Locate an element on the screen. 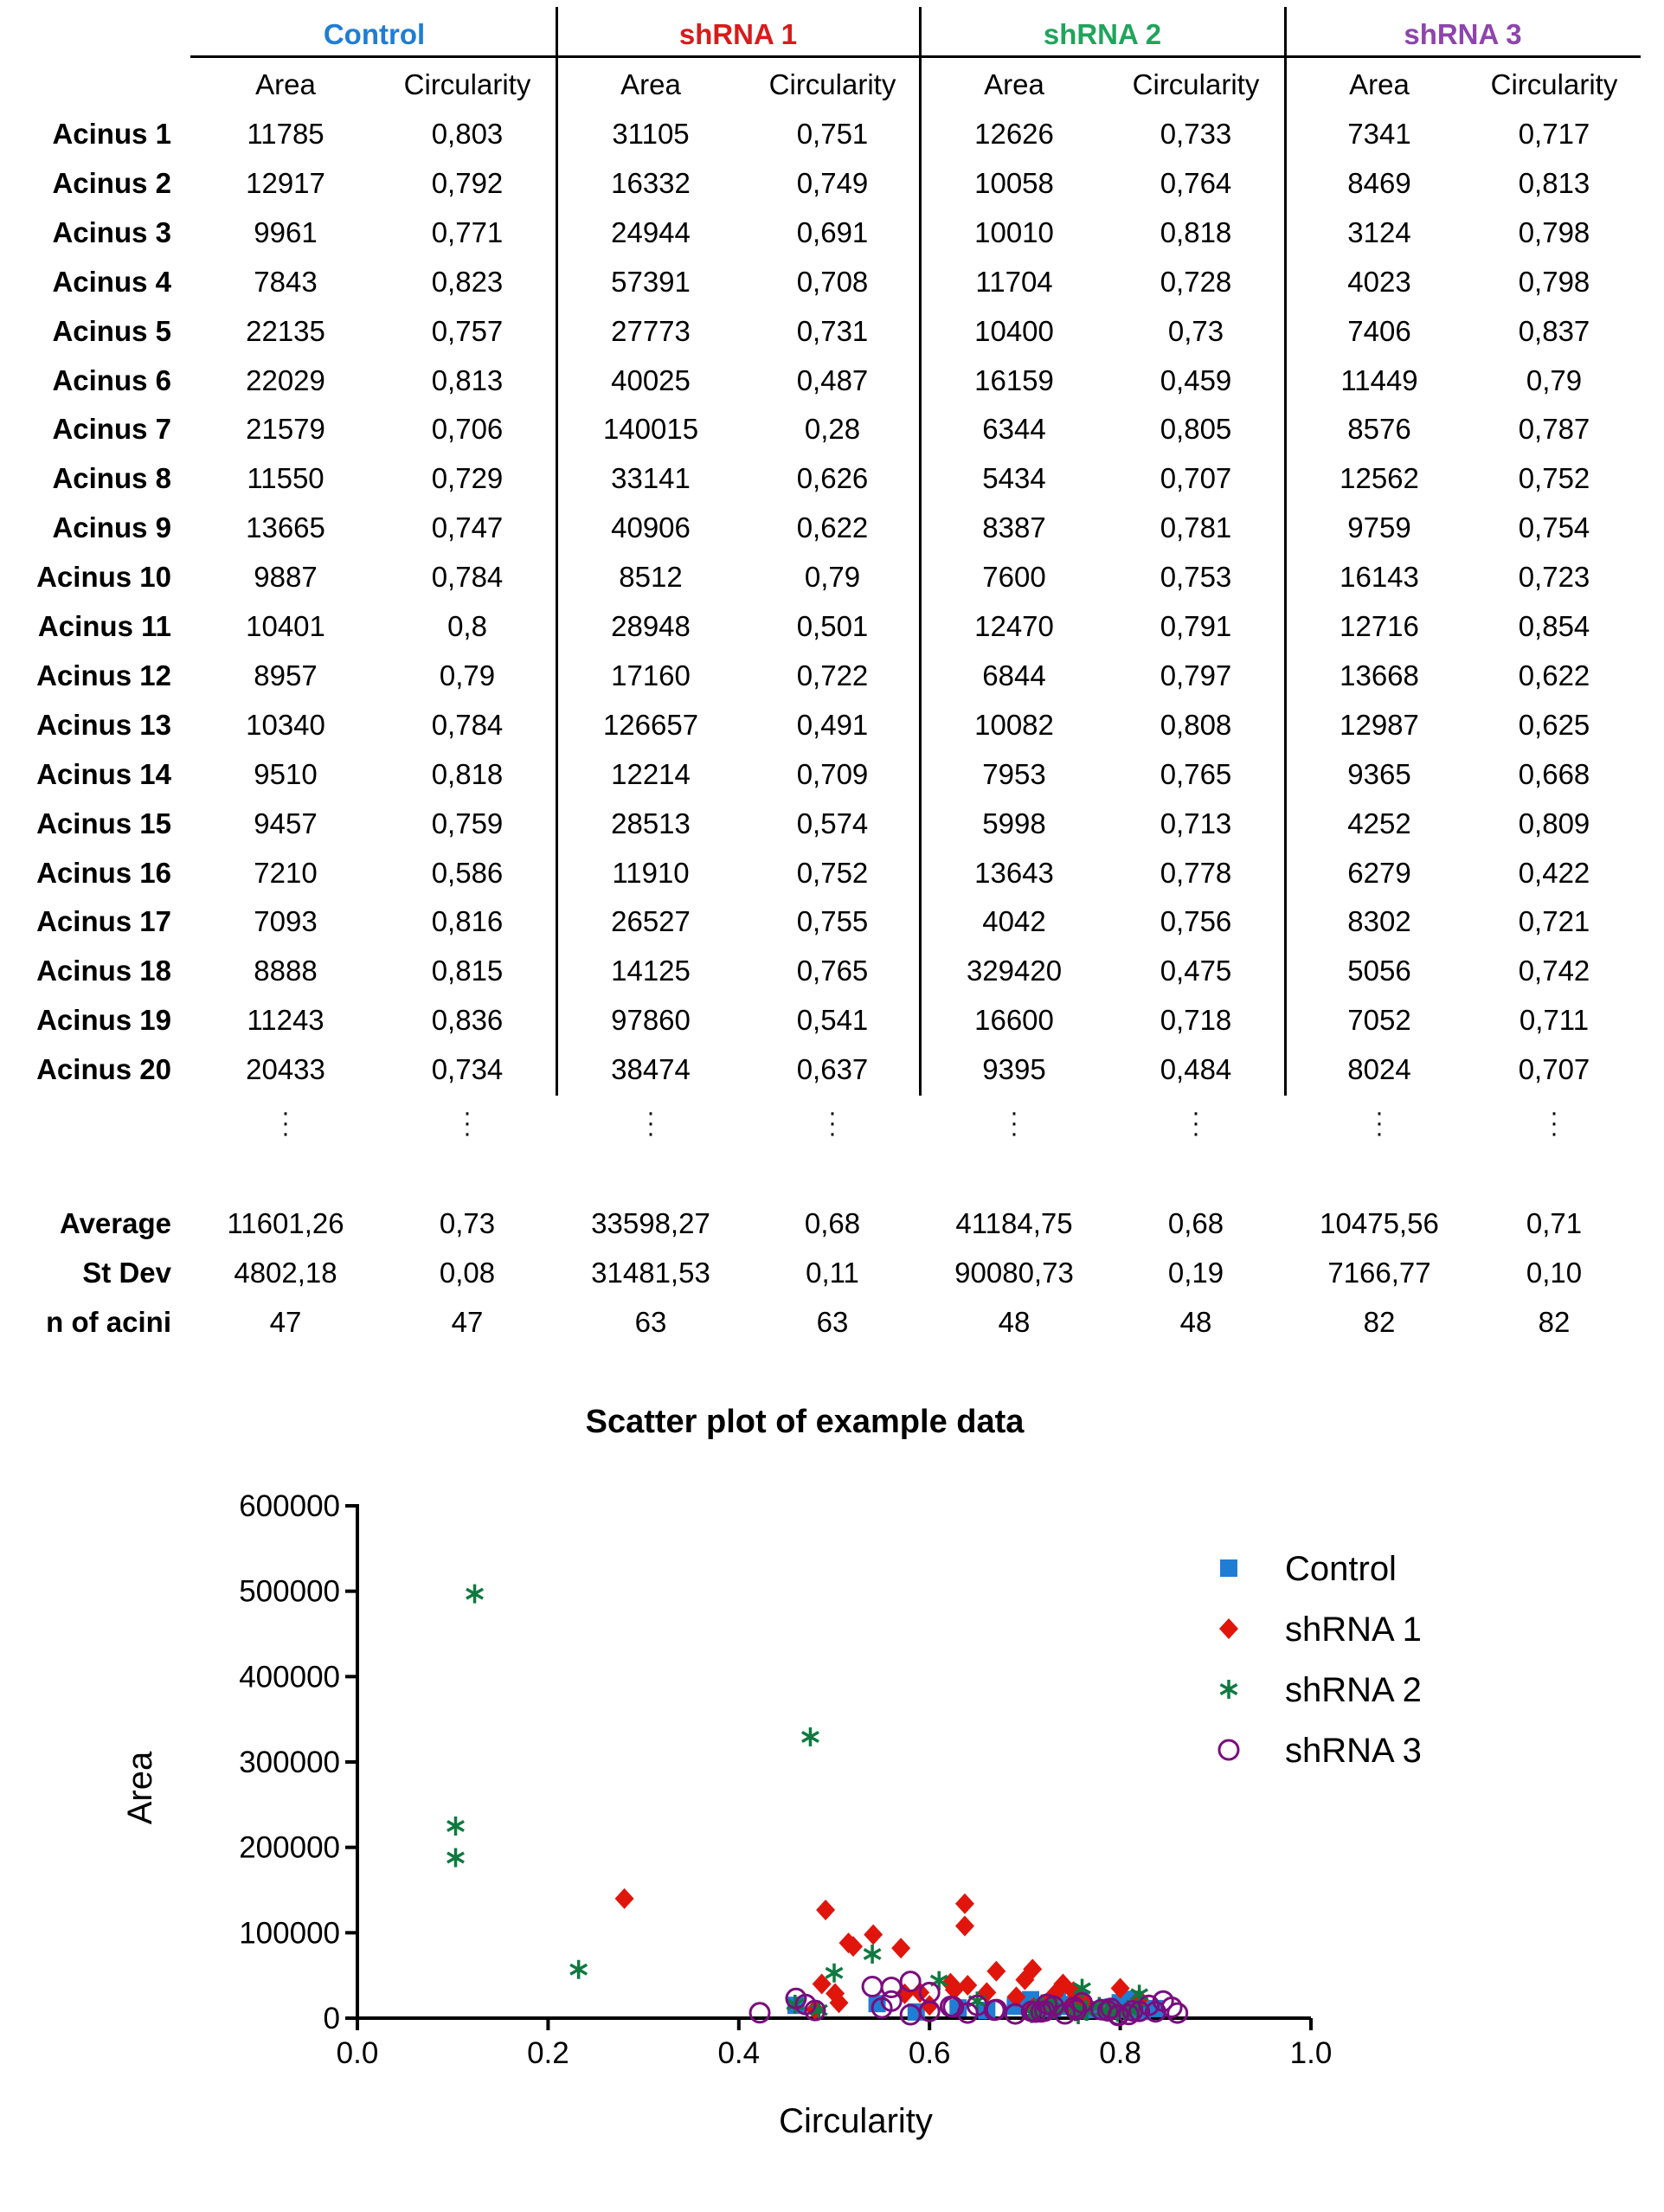 This screenshot has width=1664, height=2212. table-cell: 11704 is located at coordinates (1014, 281).